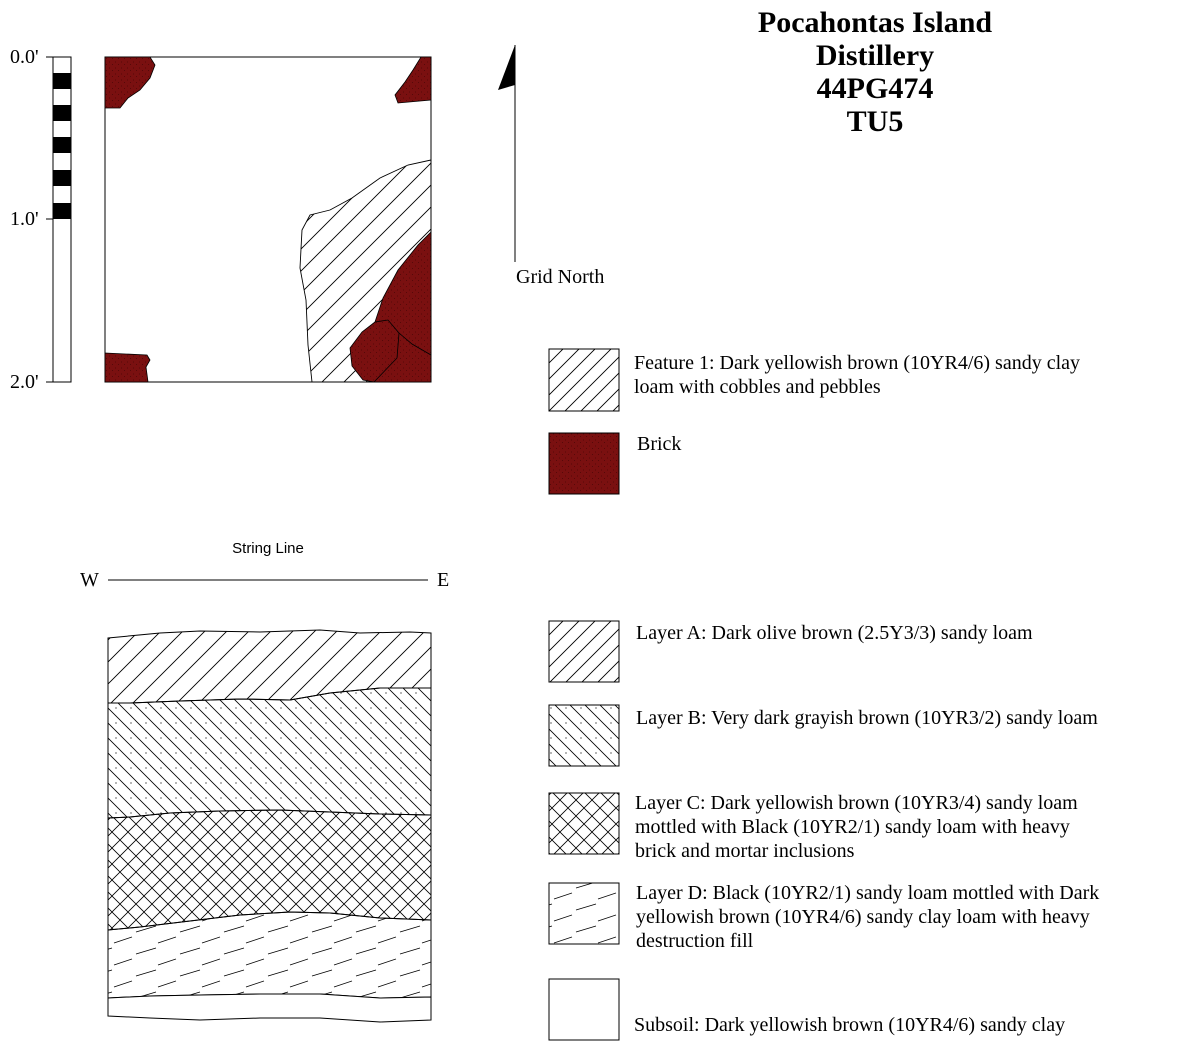 This screenshot has height=1042, width=1202. I want to click on layer-d-area, so click(269, 955).